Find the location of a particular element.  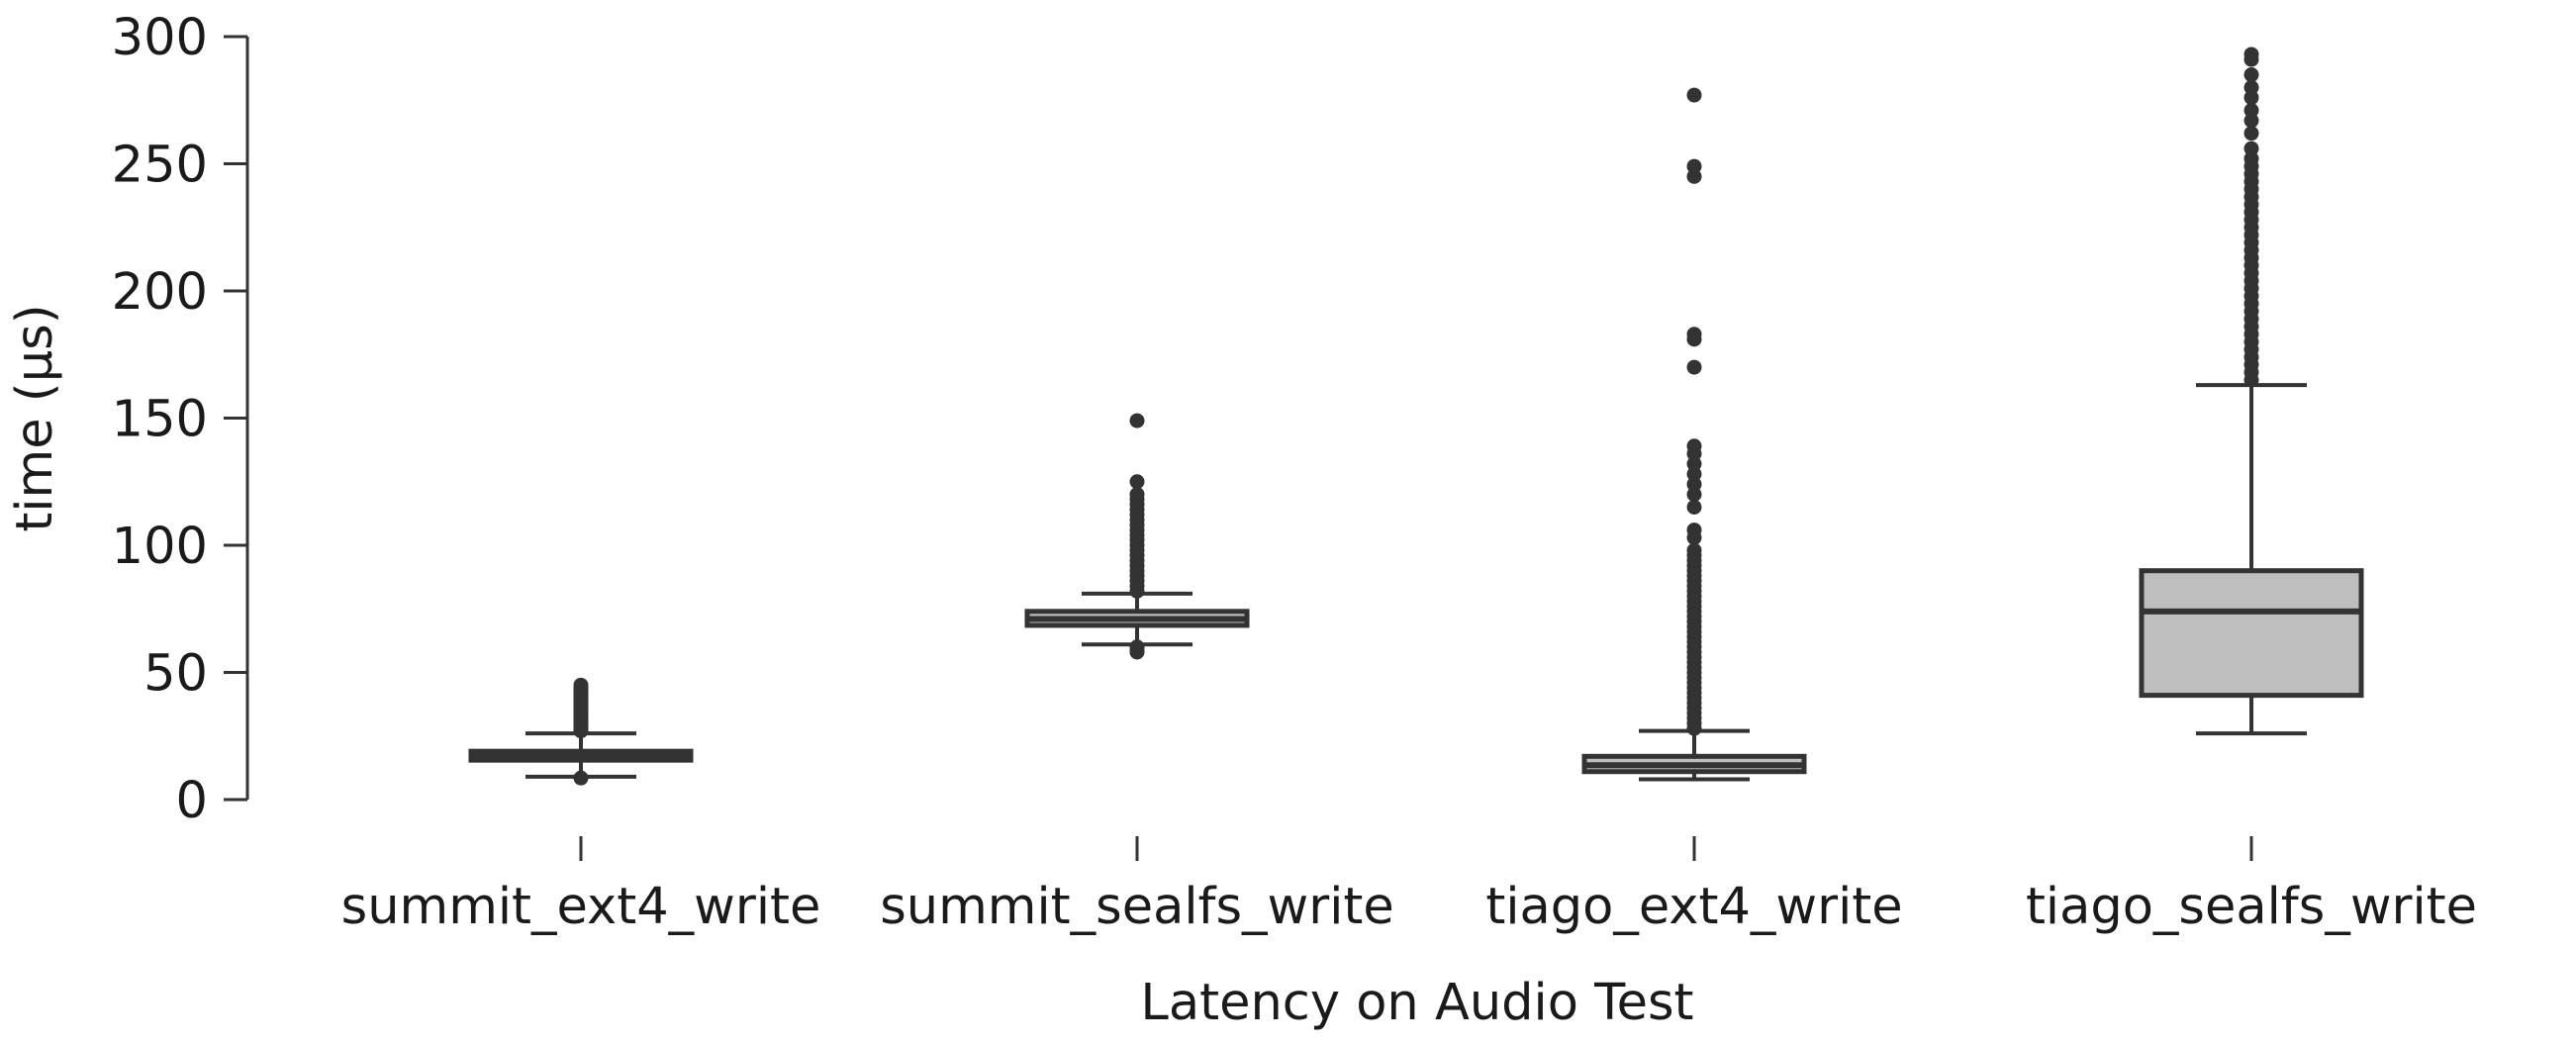

y-tick-label: 200 is located at coordinates (160, 292).